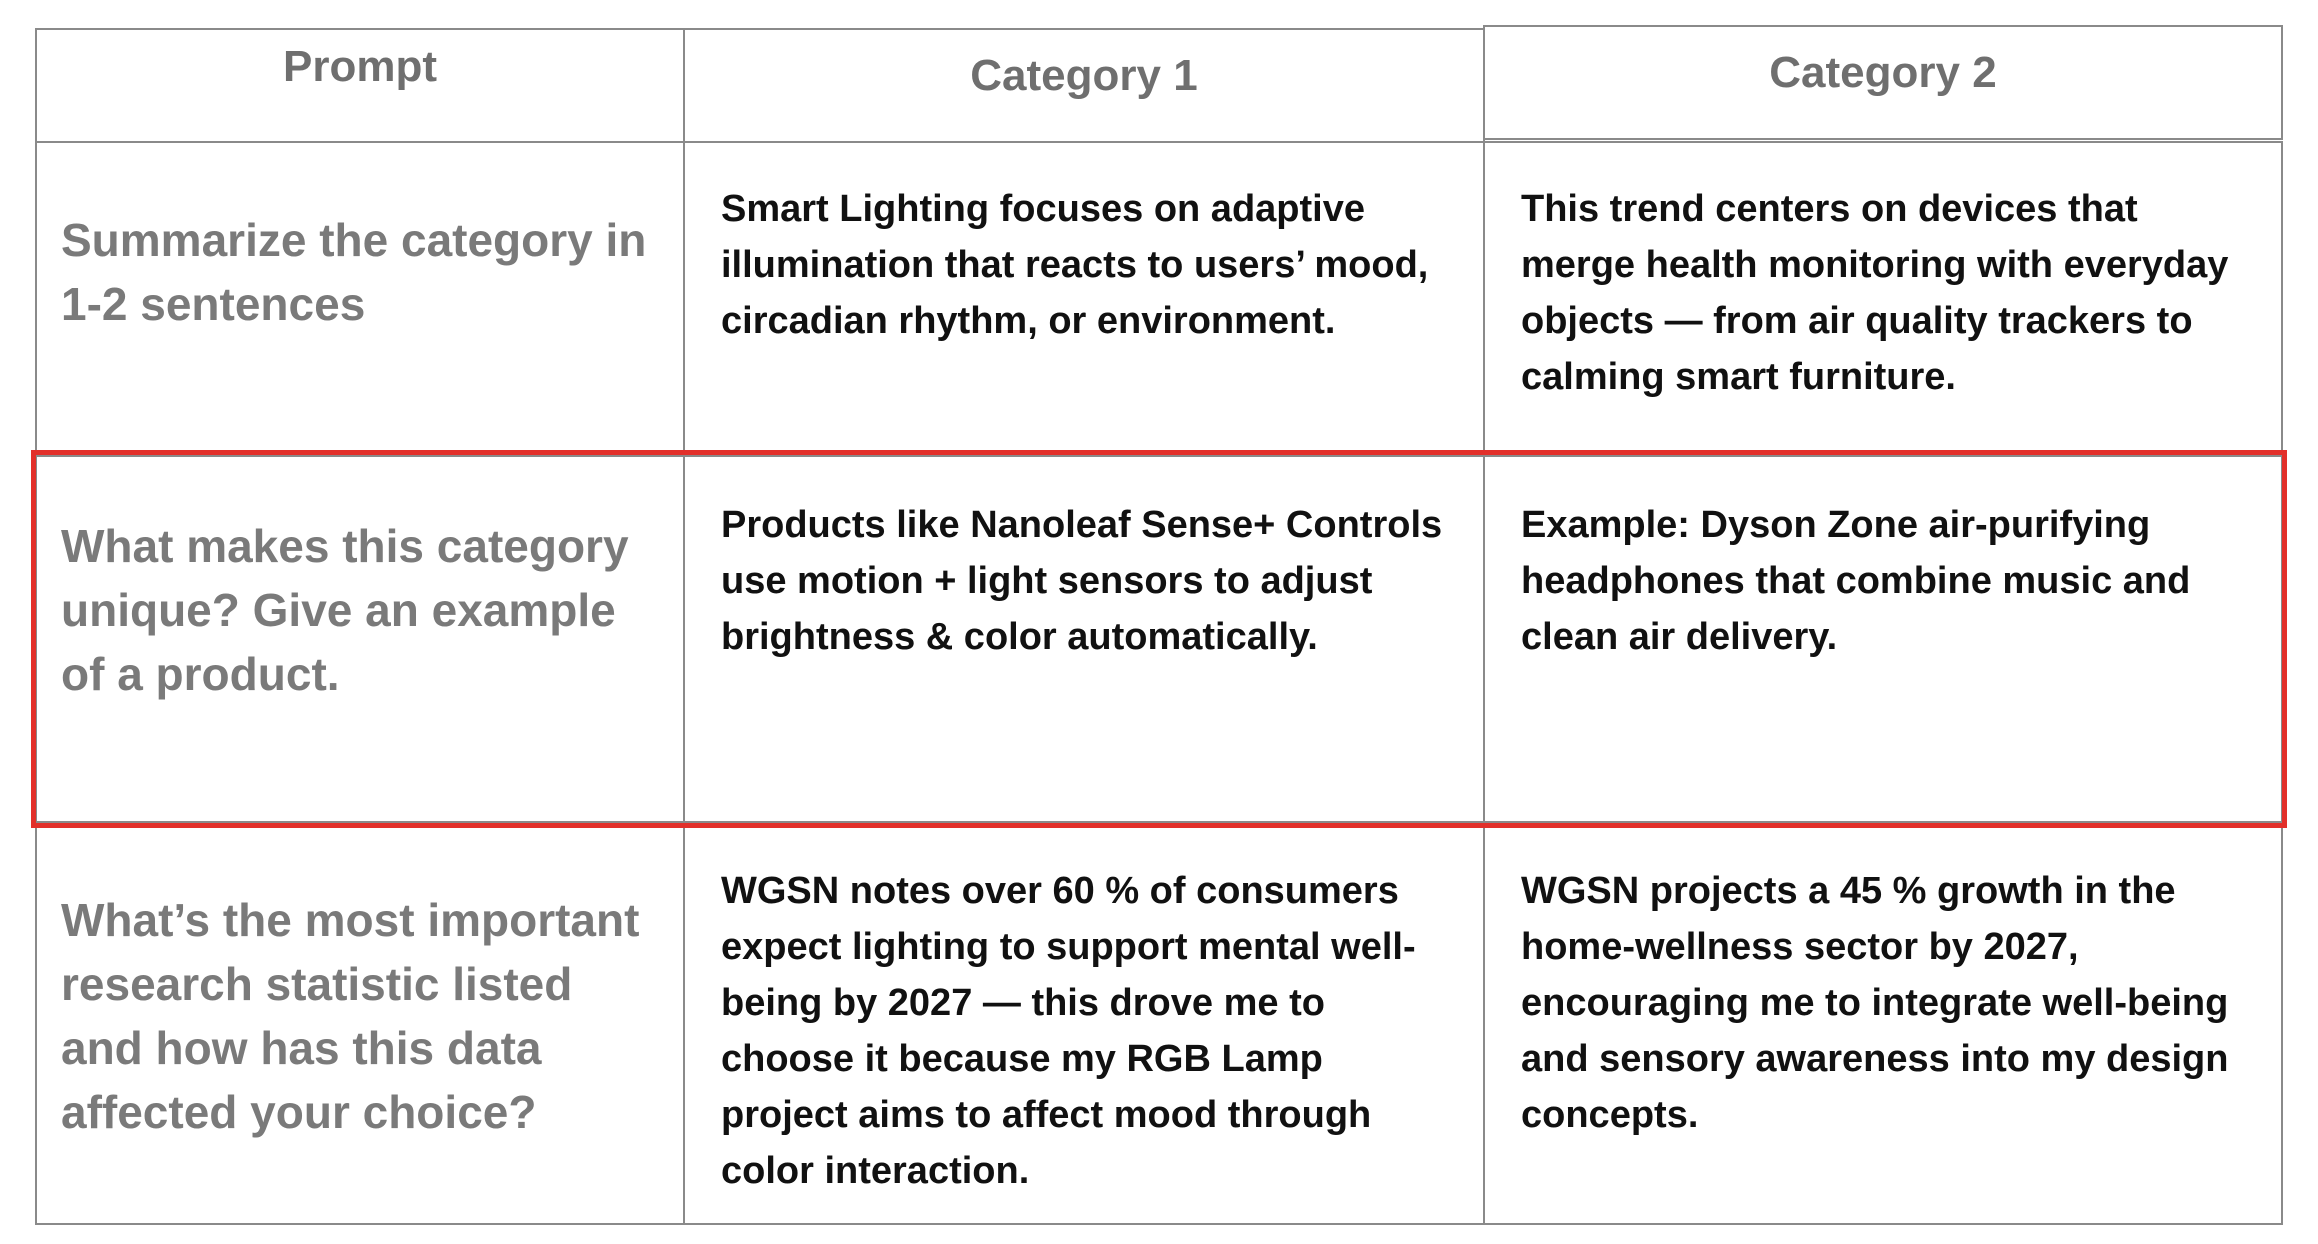 The image size is (2318, 1244). What do you see at coordinates (1883, 72) in the screenshot?
I see `header-category-2-label: Category 2` at bounding box center [1883, 72].